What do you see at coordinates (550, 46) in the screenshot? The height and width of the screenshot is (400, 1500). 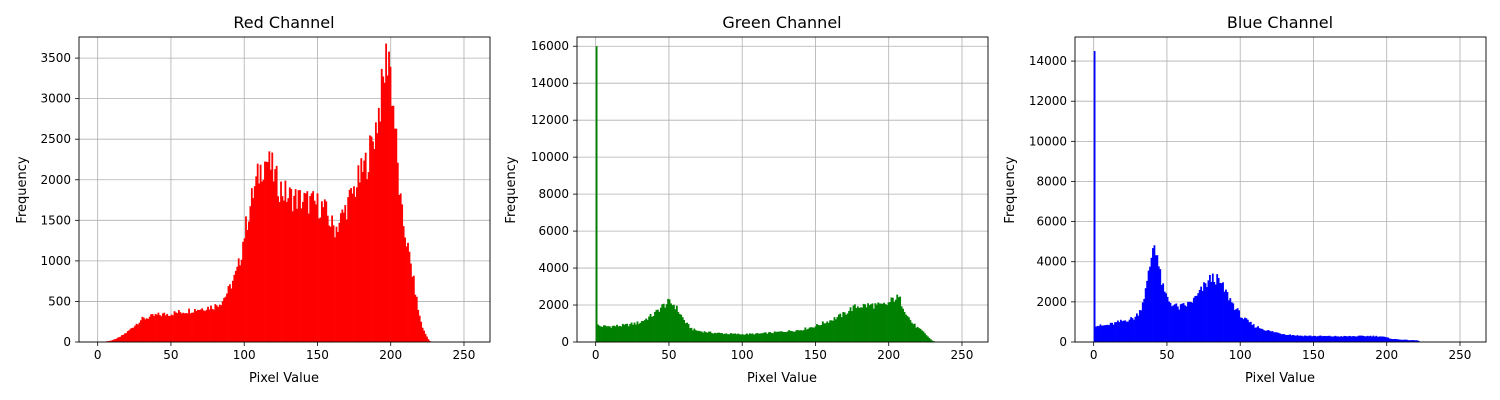 I see `green-y-tick-label: 16000` at bounding box center [550, 46].